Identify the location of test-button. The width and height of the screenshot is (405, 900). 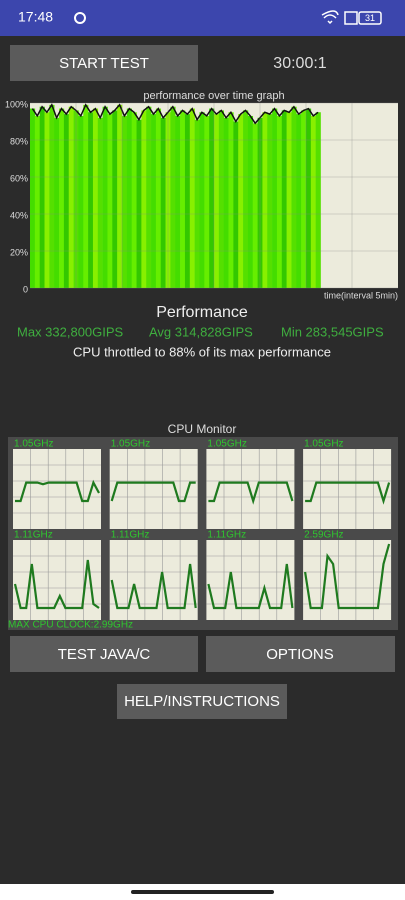
(104, 654).